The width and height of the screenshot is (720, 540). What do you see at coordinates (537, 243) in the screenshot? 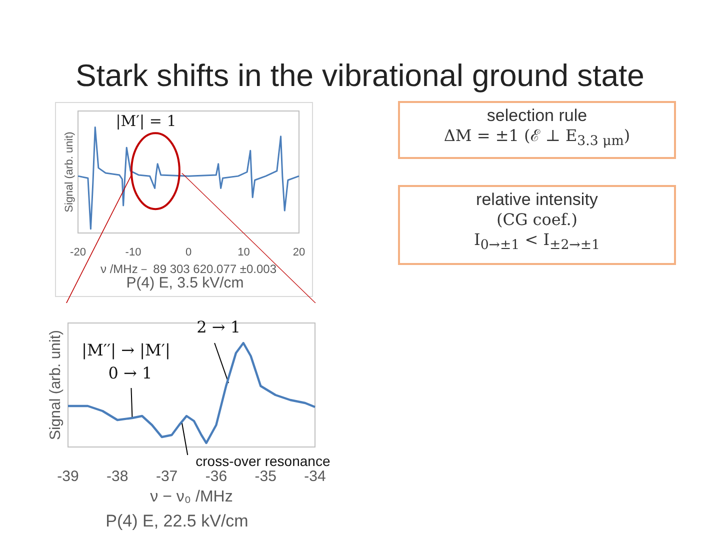
I see `text: I$_{0→±1}$ < I$_{±2→±1}$` at bounding box center [537, 243].